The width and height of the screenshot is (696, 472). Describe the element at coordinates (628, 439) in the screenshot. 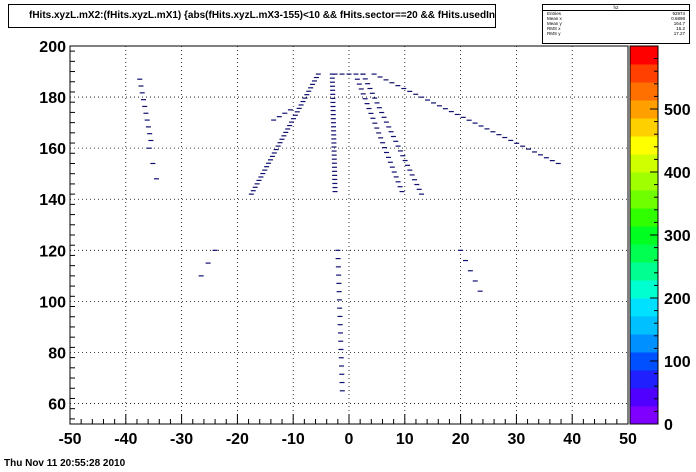

I see `x-tick-label: 50` at that location.